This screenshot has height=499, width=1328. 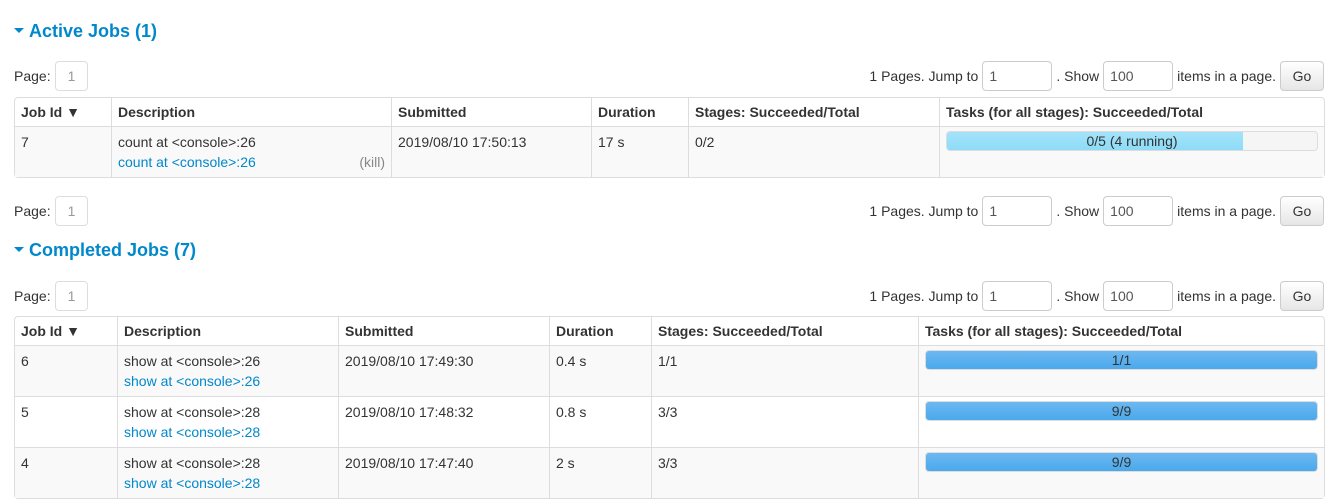 I want to click on tasks-progress-bar: 0/5 (4 running), so click(x=1132, y=141).